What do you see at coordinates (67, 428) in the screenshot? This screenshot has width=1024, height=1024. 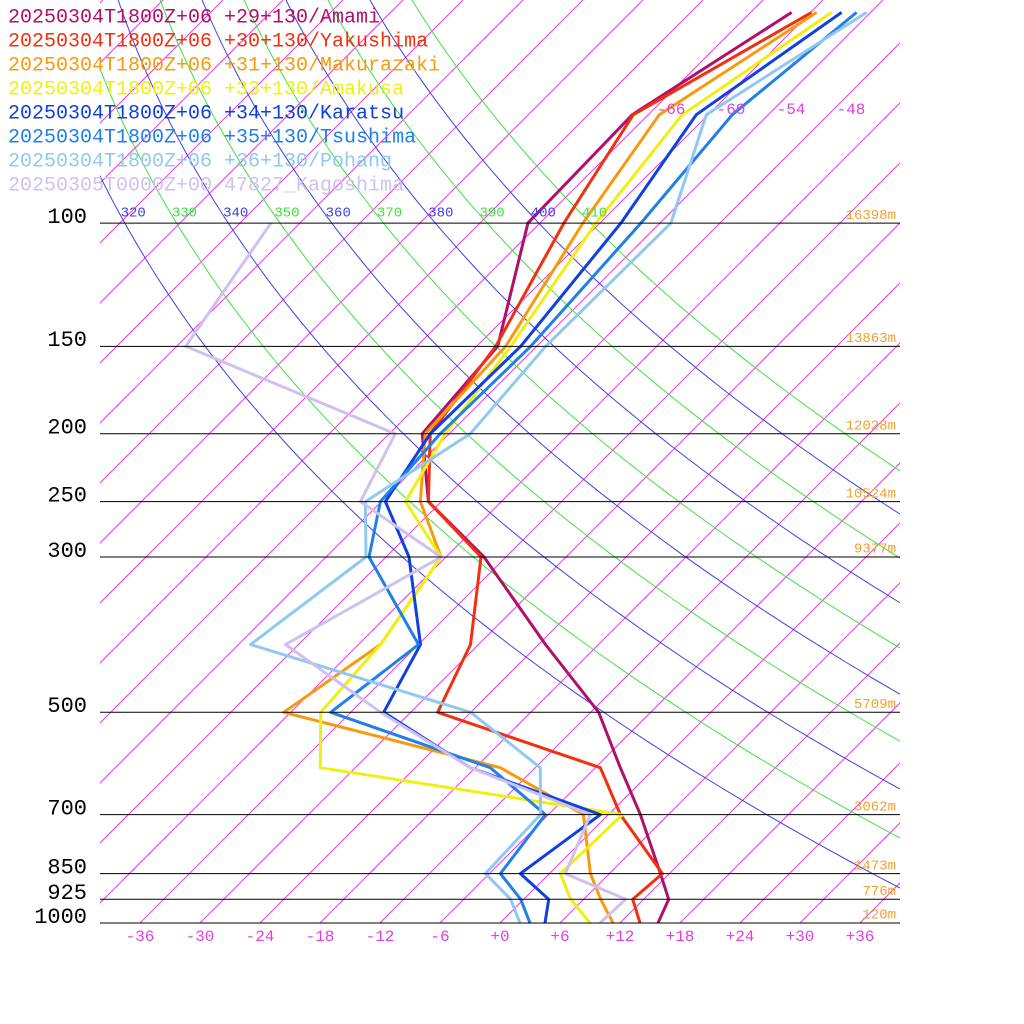 I see `y-tick-label: 200` at bounding box center [67, 428].